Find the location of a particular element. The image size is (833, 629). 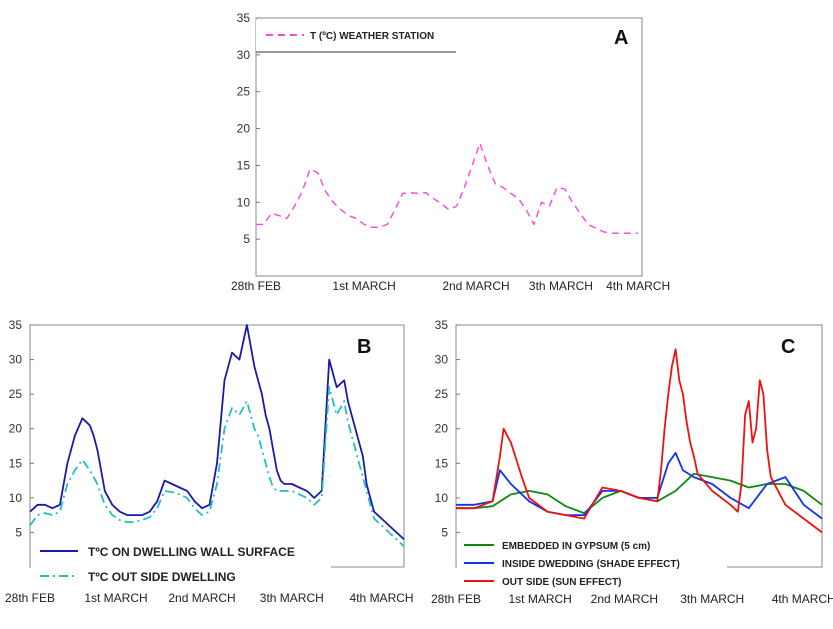

panel-letter: C is located at coordinates (788, 347).